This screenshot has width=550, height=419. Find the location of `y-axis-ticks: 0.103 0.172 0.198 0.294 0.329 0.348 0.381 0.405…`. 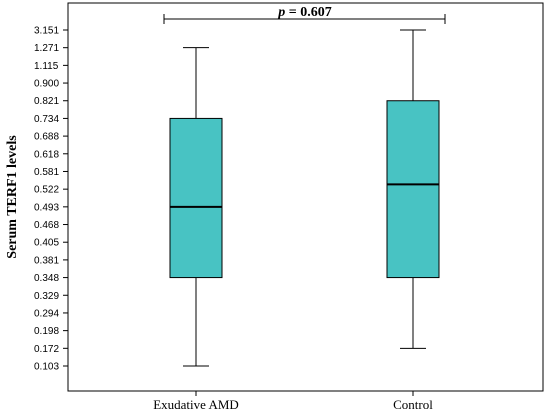

y-axis-ticks: 0.103 0.172 0.198 0.294 0.329 0.348 0.381 0.405… is located at coordinates (51, 199).